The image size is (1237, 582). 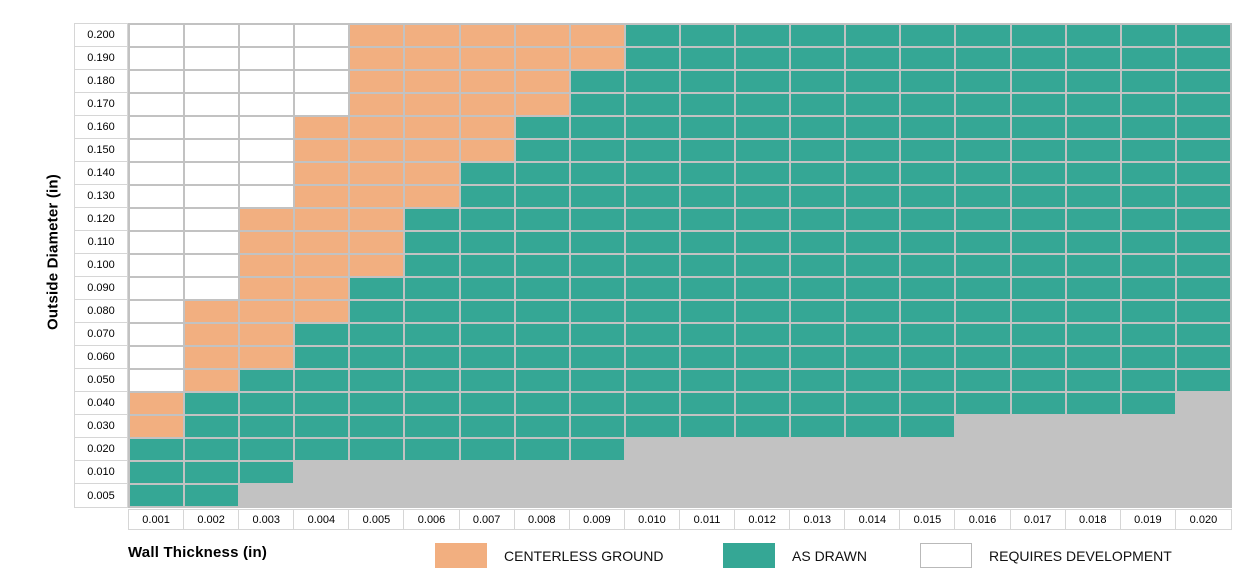 I want to click on x-tick-label: 0.005, so click(x=377, y=519).